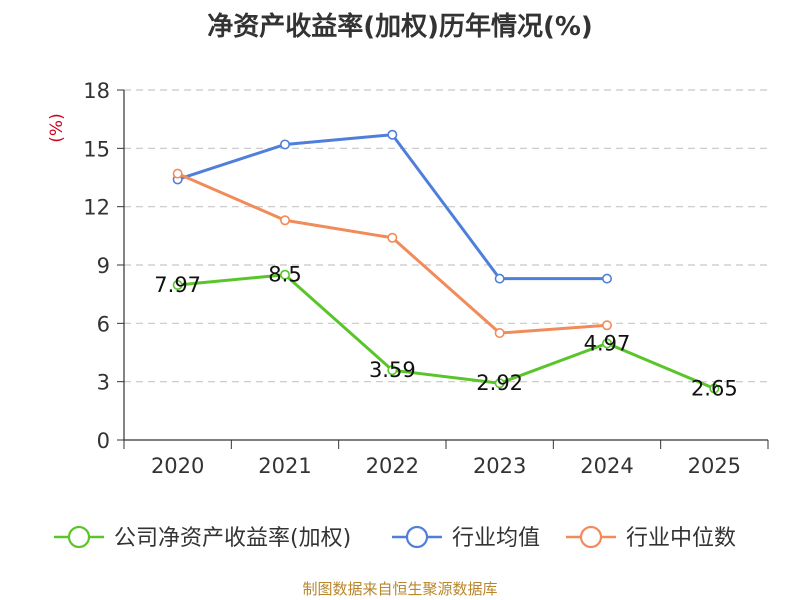 The image size is (800, 600). I want to click on legend-label-1: 行业均值, so click(496, 538).